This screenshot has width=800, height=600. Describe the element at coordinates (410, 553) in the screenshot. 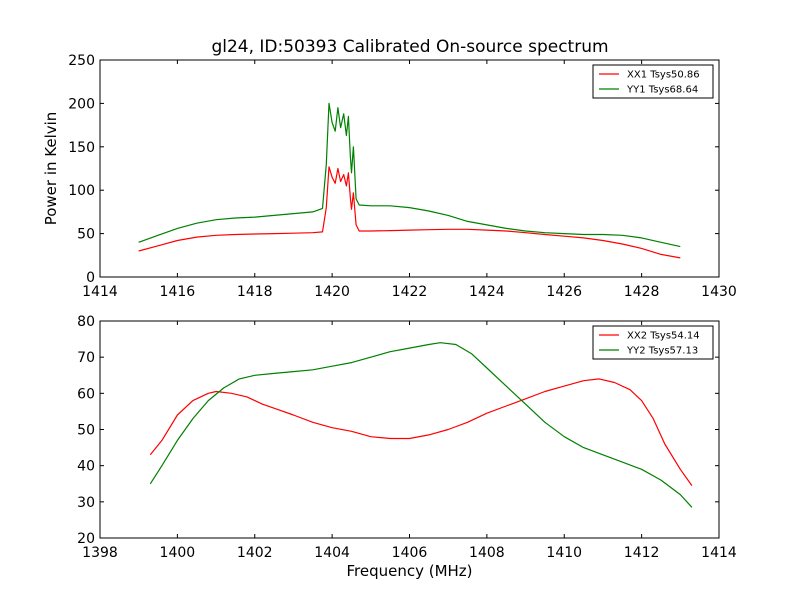

I see `x-tick-label: 1406` at that location.